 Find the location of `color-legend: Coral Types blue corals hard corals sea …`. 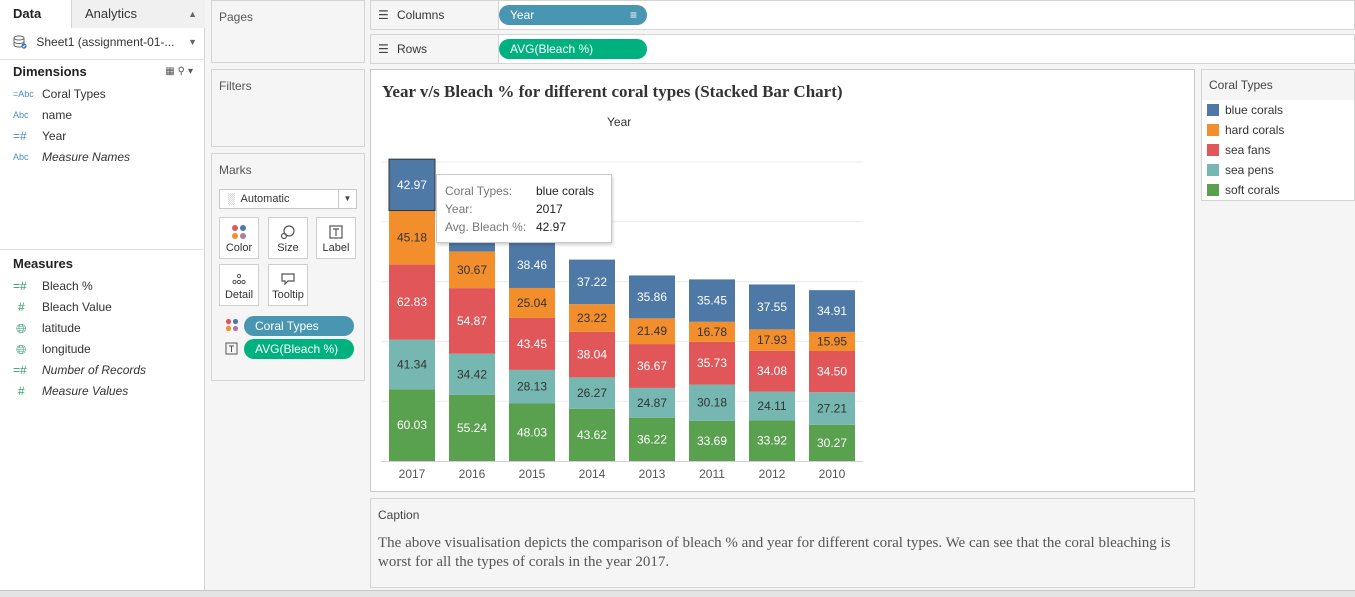

color-legend: Coral Types blue corals hard corals sea … is located at coordinates (1278, 135).